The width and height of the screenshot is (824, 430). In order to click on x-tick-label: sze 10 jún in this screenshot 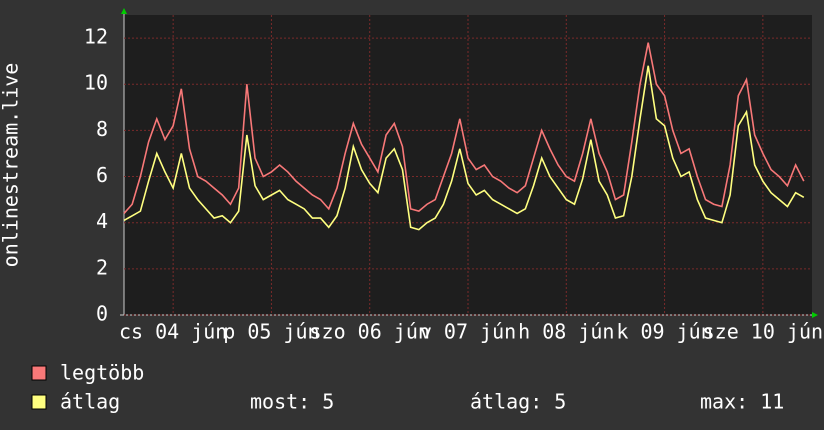, I will do `click(763, 332)`.